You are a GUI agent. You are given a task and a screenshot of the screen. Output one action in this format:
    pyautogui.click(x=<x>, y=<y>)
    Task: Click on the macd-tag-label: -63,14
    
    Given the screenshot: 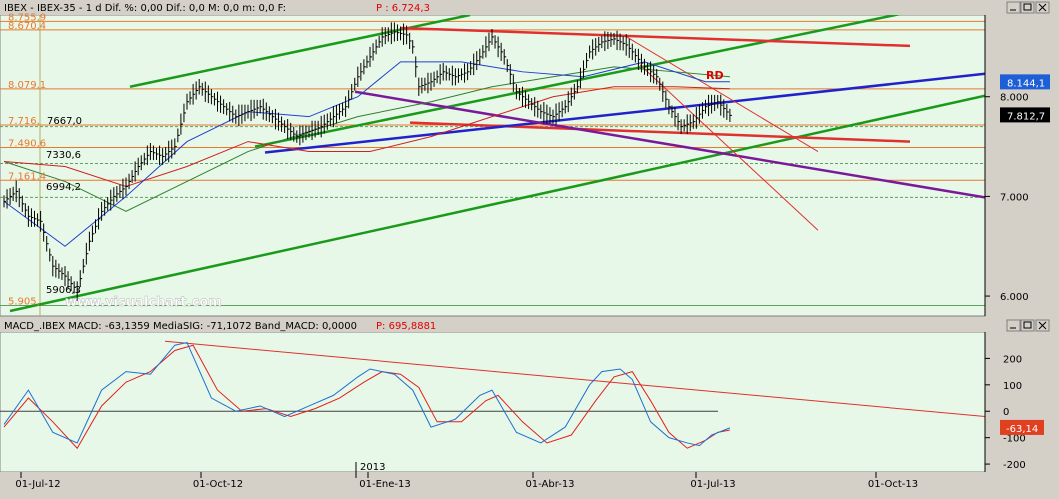 What is the action you would take?
    pyautogui.click(x=1022, y=429)
    